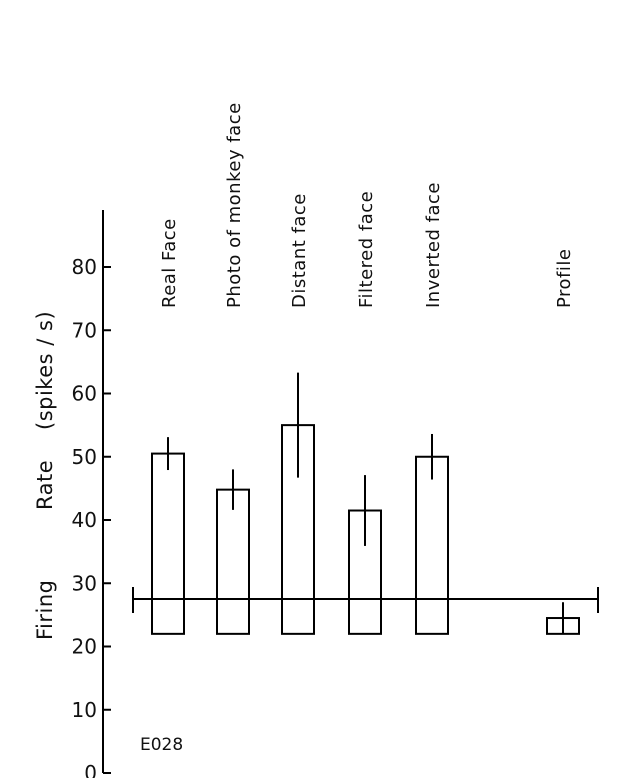 The height and width of the screenshot is (778, 622). What do you see at coordinates (84, 710) in the screenshot?
I see `y-tick-label: 10` at bounding box center [84, 710].